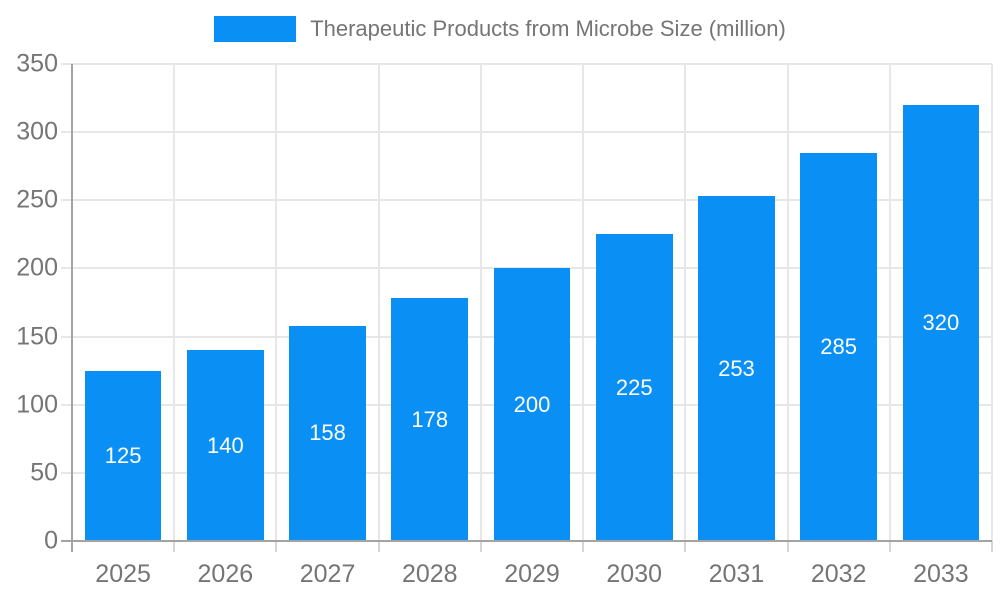 This screenshot has width=1000, height=600. Describe the element at coordinates (51, 540) in the screenshot. I see `y-axis-tick-label: 0` at that location.